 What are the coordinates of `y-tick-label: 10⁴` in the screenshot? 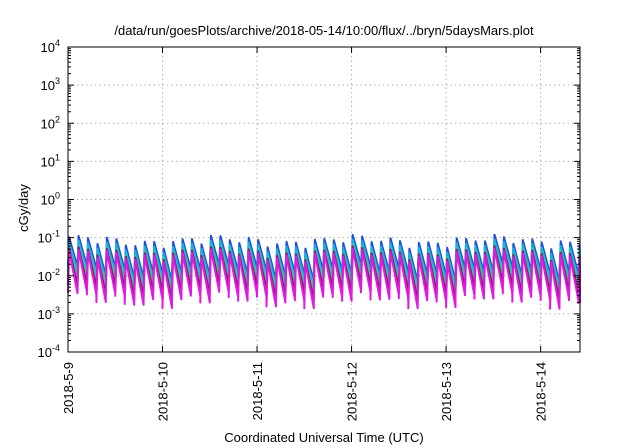 It's located at (50, 46).